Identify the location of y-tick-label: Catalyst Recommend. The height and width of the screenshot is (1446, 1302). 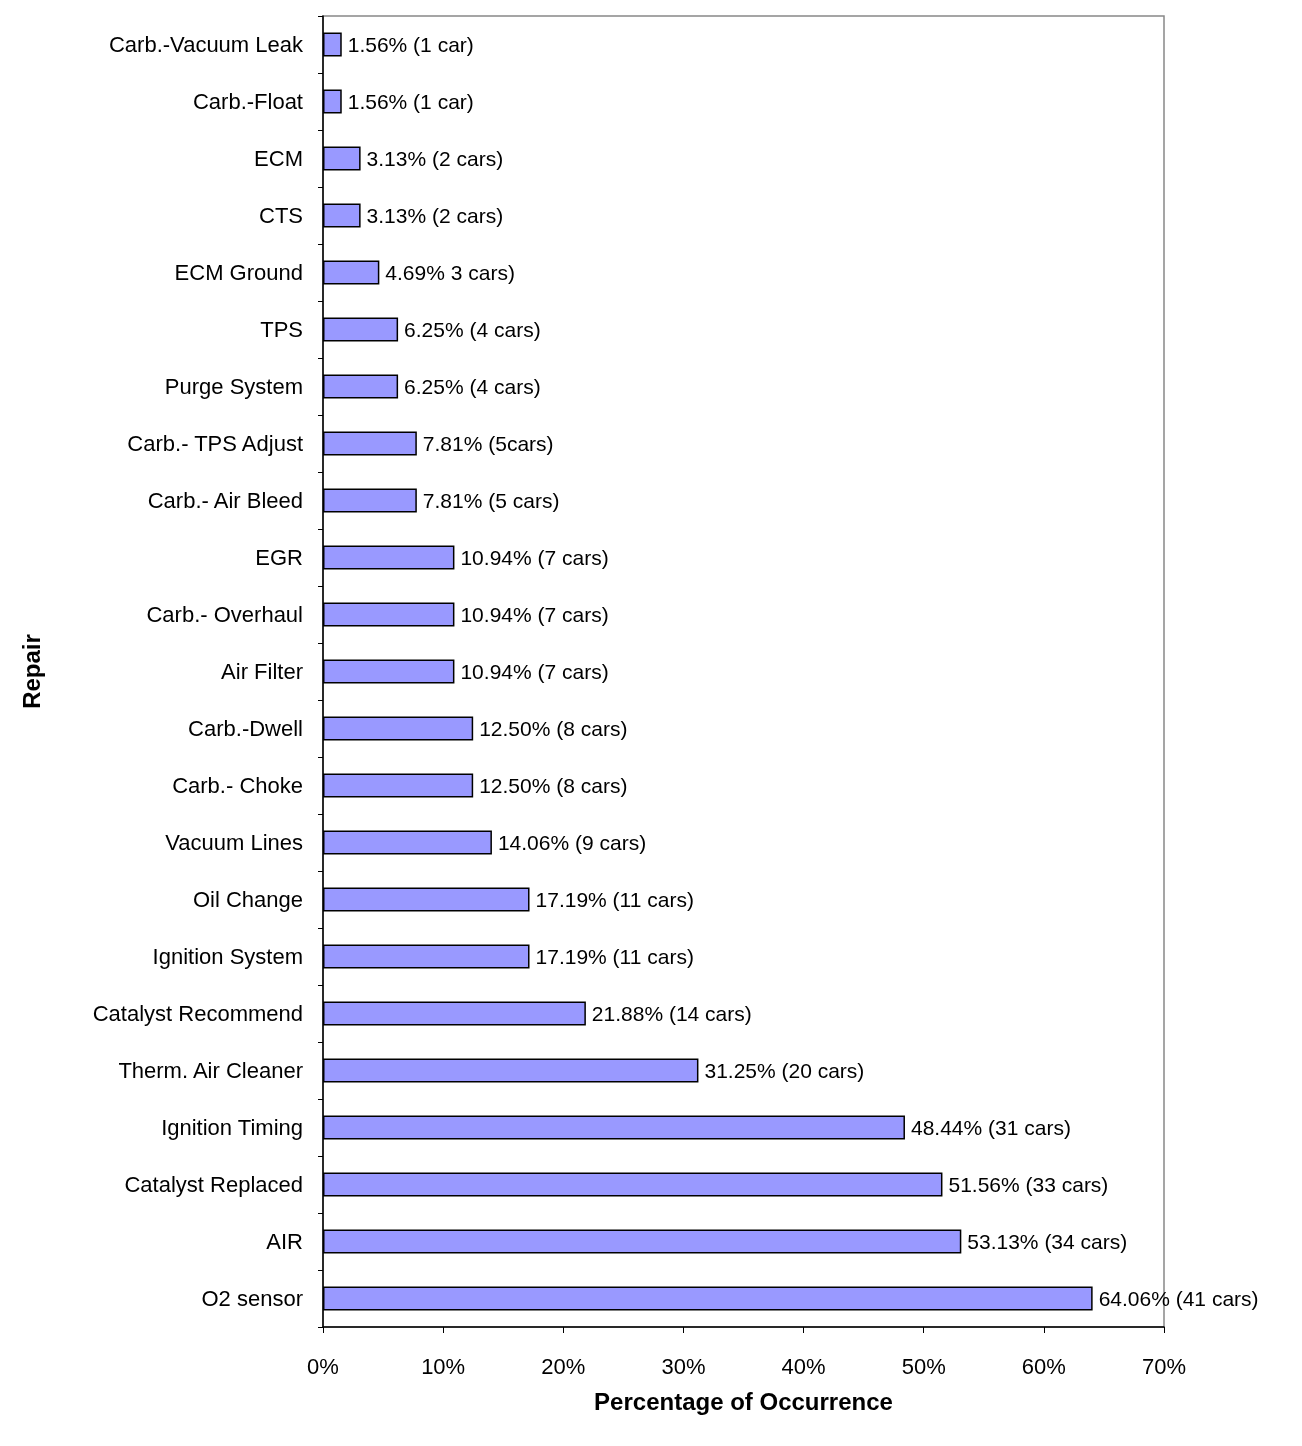
(197, 1013).